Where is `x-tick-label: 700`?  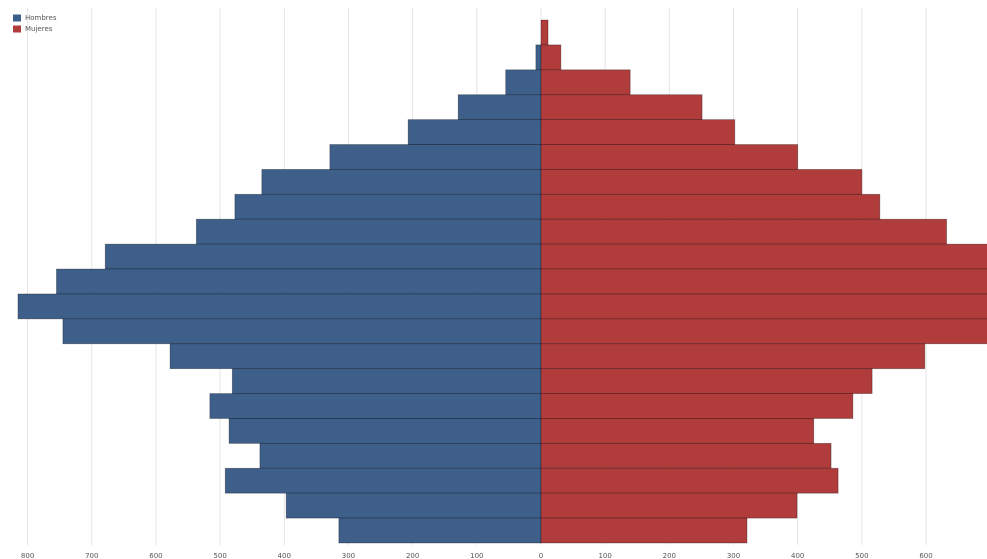
x-tick-label: 700 is located at coordinates (91, 555).